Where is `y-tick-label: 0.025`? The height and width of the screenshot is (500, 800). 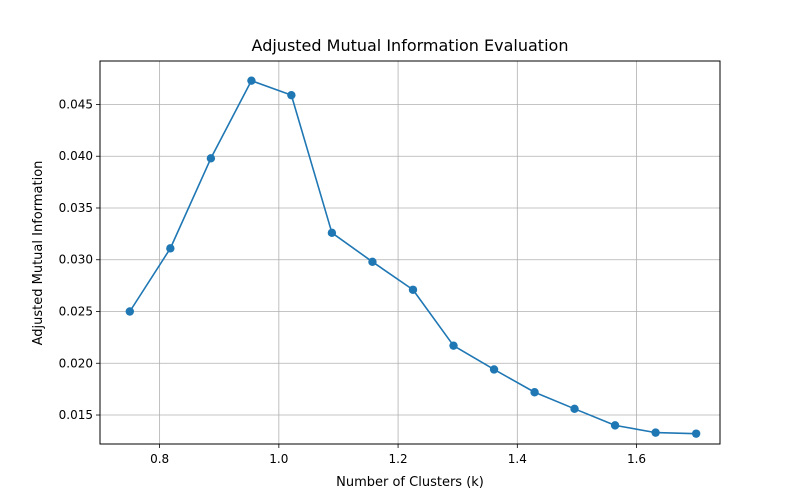
y-tick-label: 0.025 is located at coordinates (76, 312).